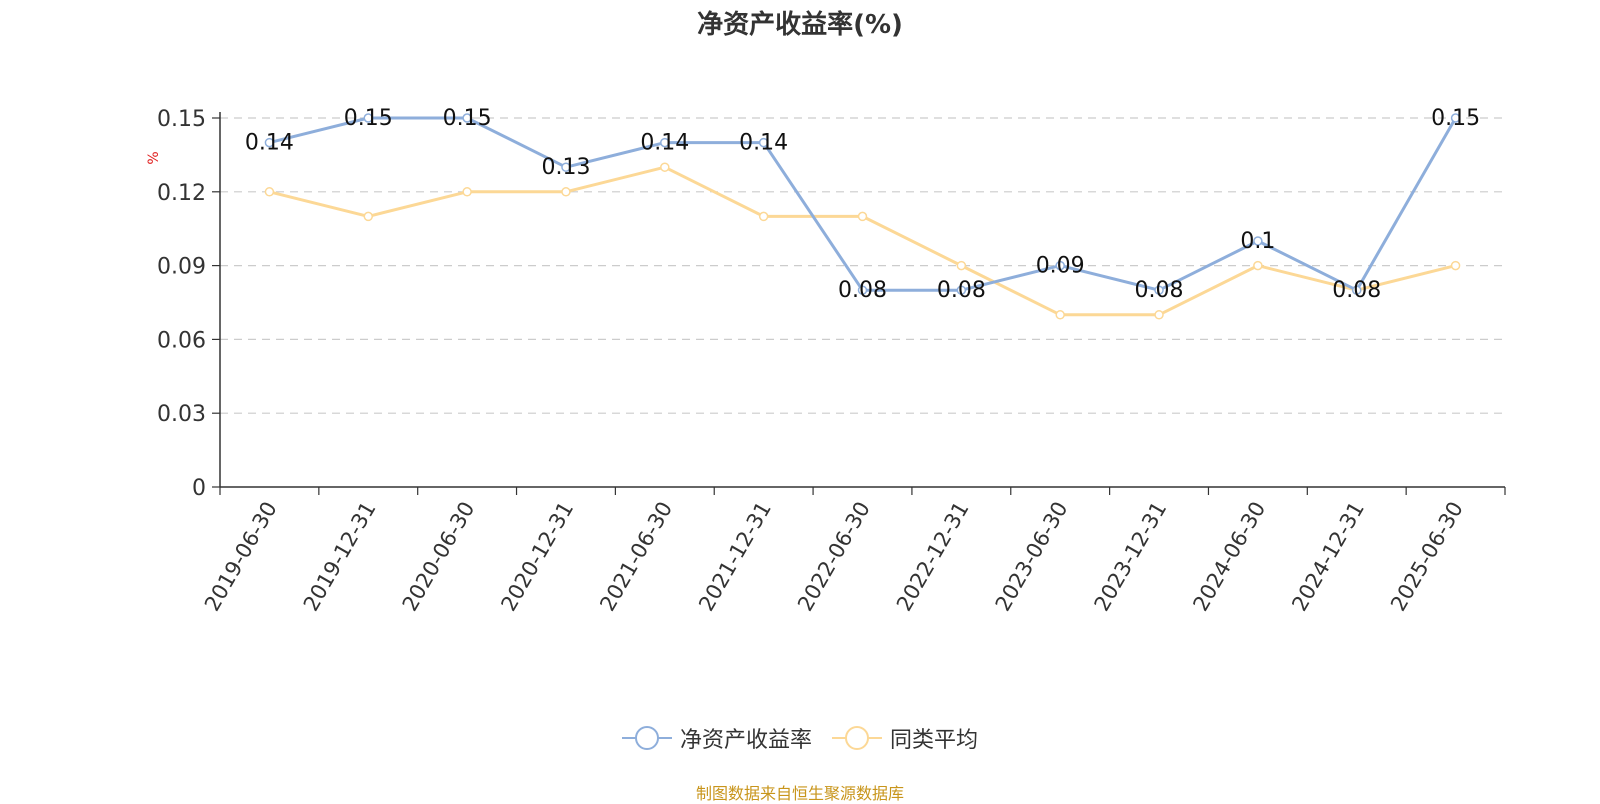 This screenshot has height=804, width=1600. I want to click on legend-label-peer-average: 同类平均, so click(934, 740).